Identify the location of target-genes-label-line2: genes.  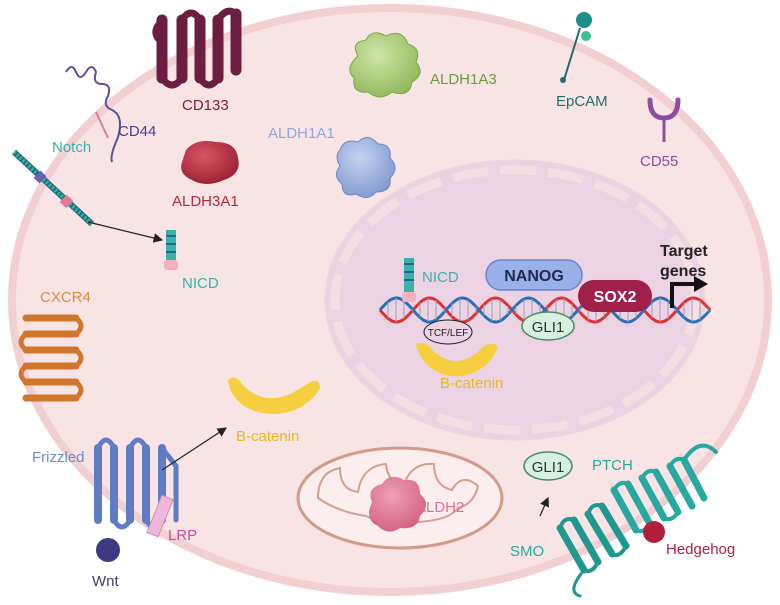
(683, 271).